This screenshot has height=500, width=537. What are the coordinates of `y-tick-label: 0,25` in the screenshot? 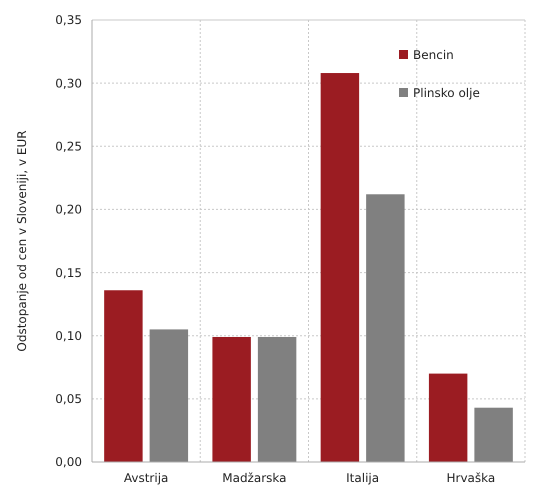 It's located at (68, 146).